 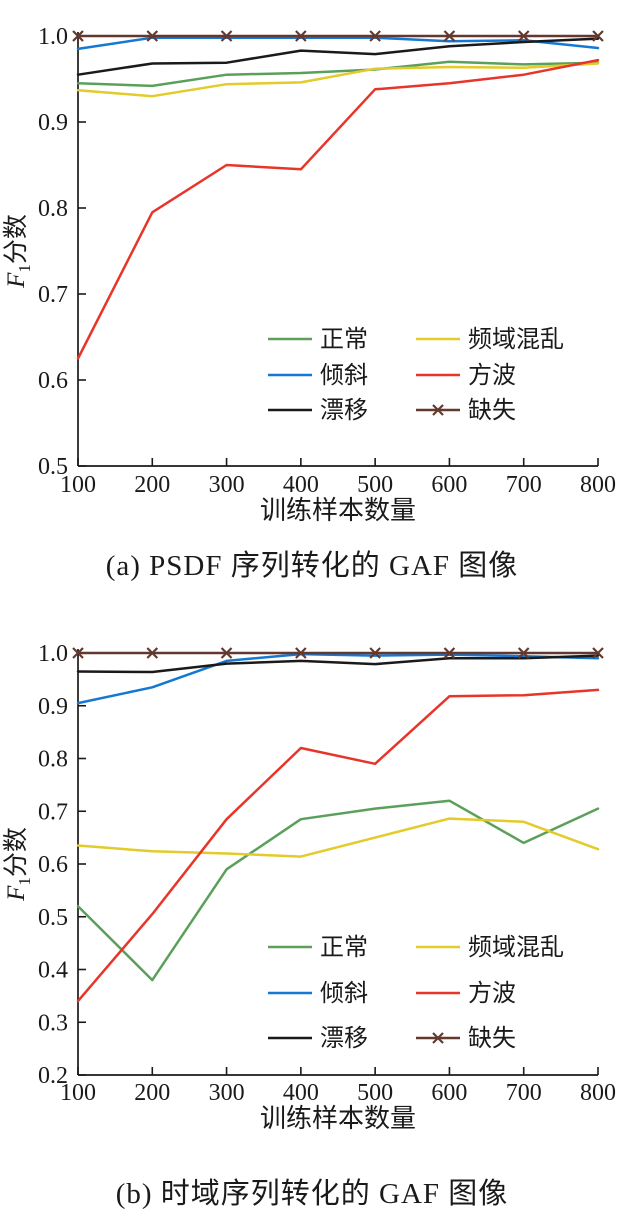 I want to click on caption-a: (a) PSDF 序列转化的 GAF 图像, so click(x=312, y=566).